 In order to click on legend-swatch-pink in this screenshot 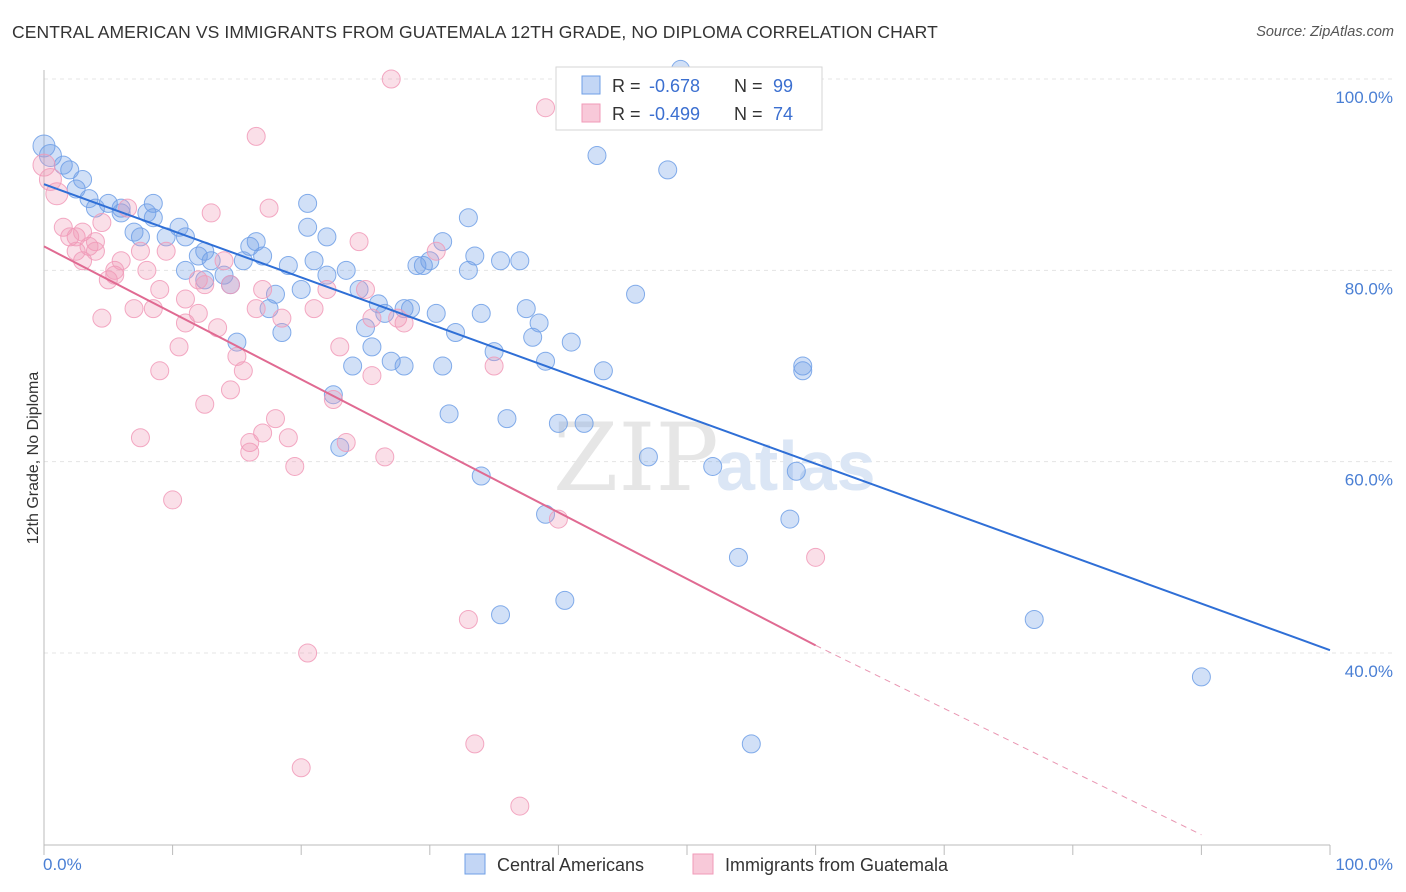, I will do `click(591, 113)`.